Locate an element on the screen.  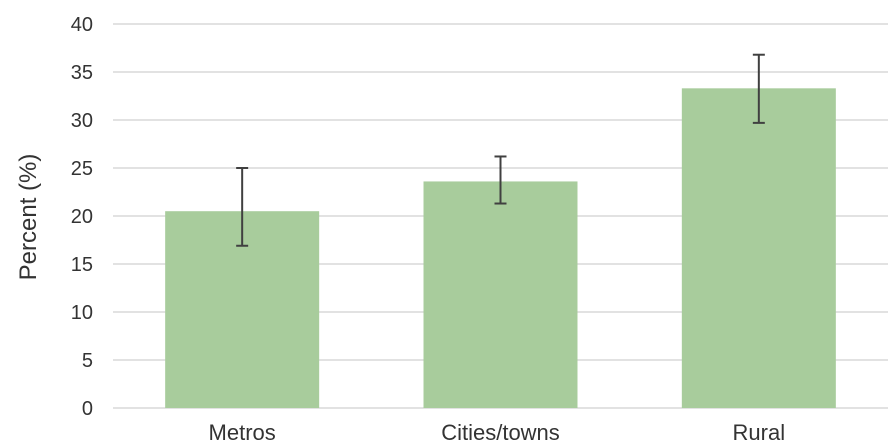
y-tick-label: 40 is located at coordinates (82, 25).